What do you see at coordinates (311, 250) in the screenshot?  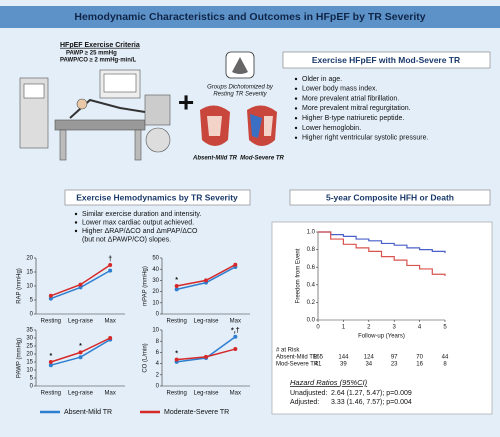 I see `y-tick-label: 0.8` at bounding box center [311, 250].